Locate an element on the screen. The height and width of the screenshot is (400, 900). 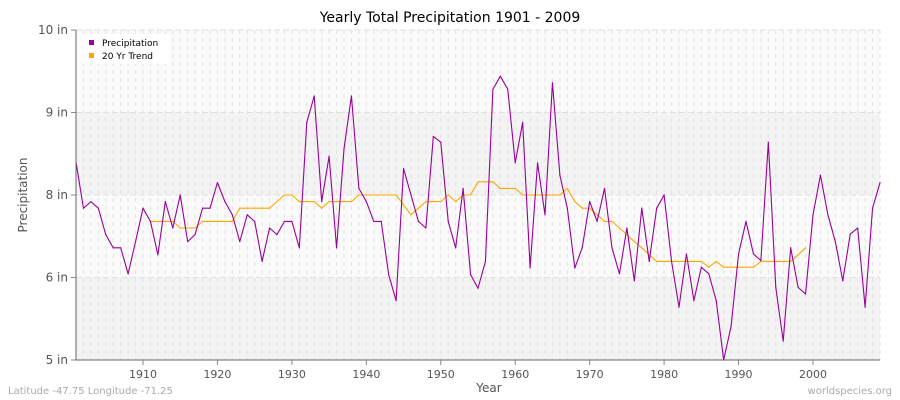
y-tick-label: 5 in is located at coordinates (57, 360).